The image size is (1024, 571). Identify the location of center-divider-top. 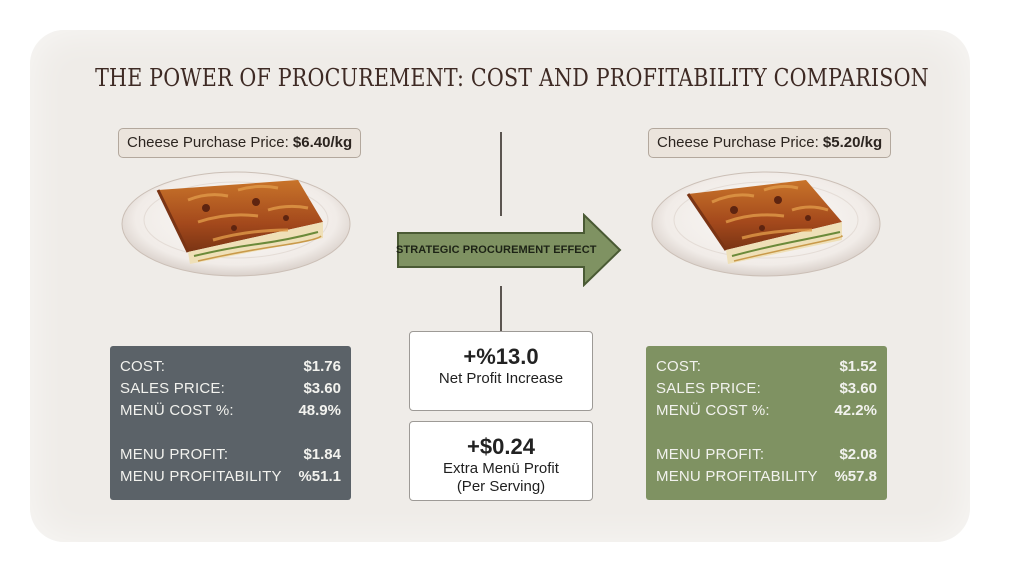
(501, 174).